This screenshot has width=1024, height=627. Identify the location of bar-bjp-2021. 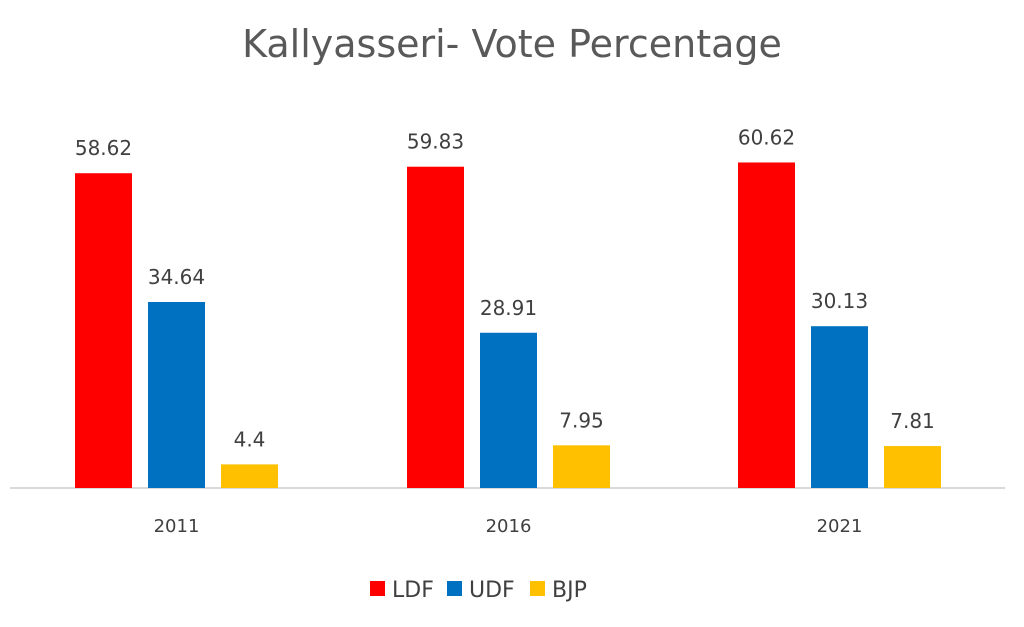
(912, 467).